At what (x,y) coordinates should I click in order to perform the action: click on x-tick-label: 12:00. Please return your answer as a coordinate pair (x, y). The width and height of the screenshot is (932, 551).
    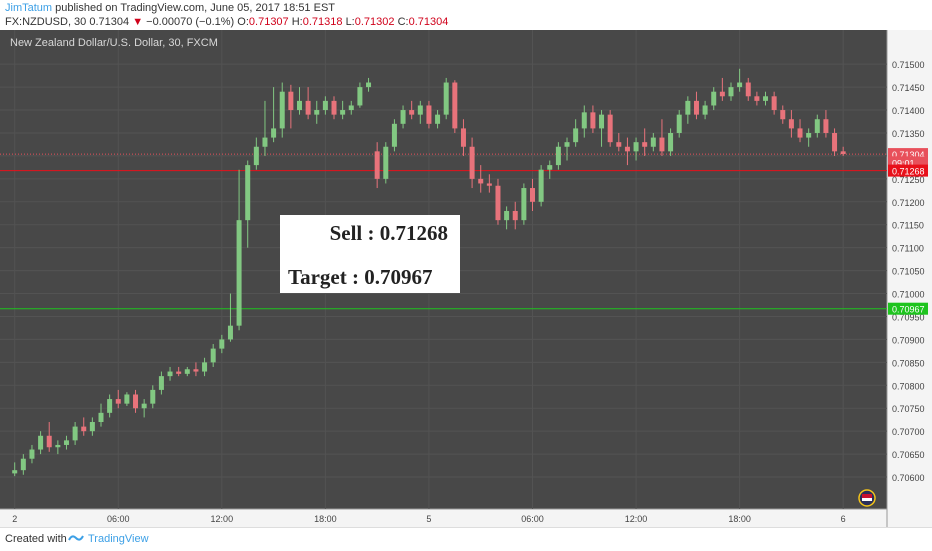
    Looking at the image, I should click on (636, 519).